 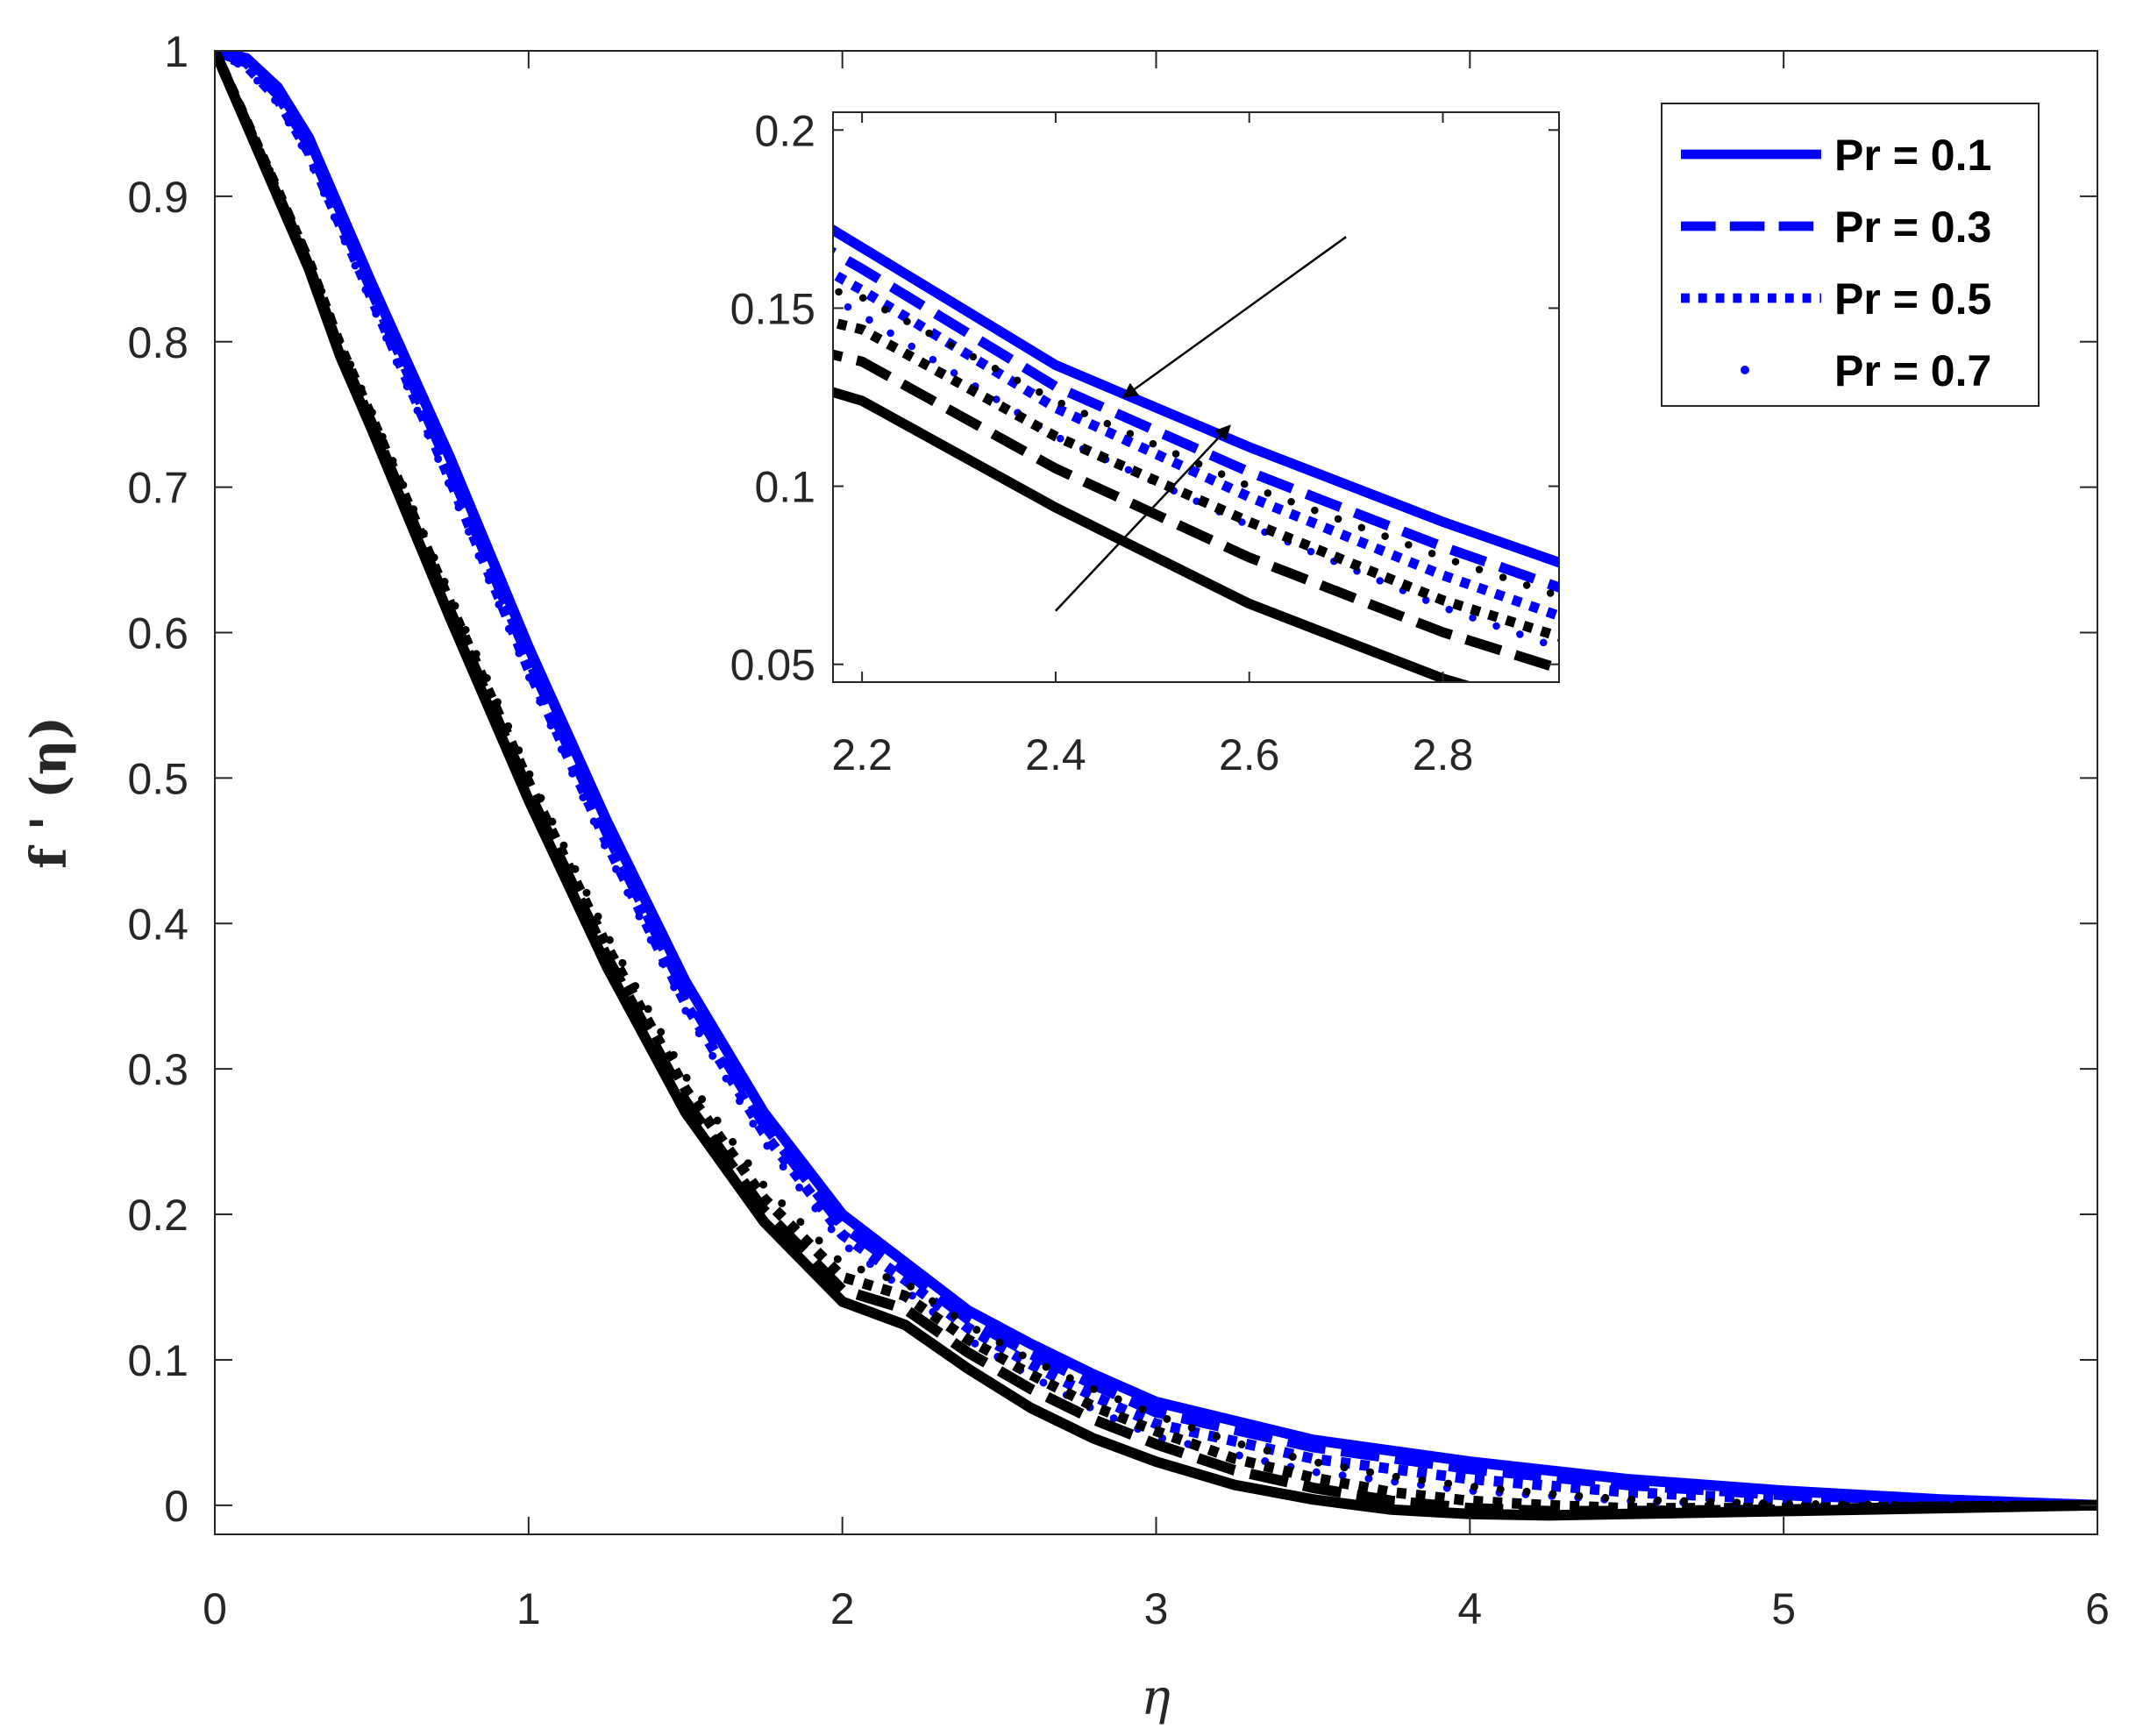 I want to click on x-tick-label: 5, so click(x=1784, y=1608).